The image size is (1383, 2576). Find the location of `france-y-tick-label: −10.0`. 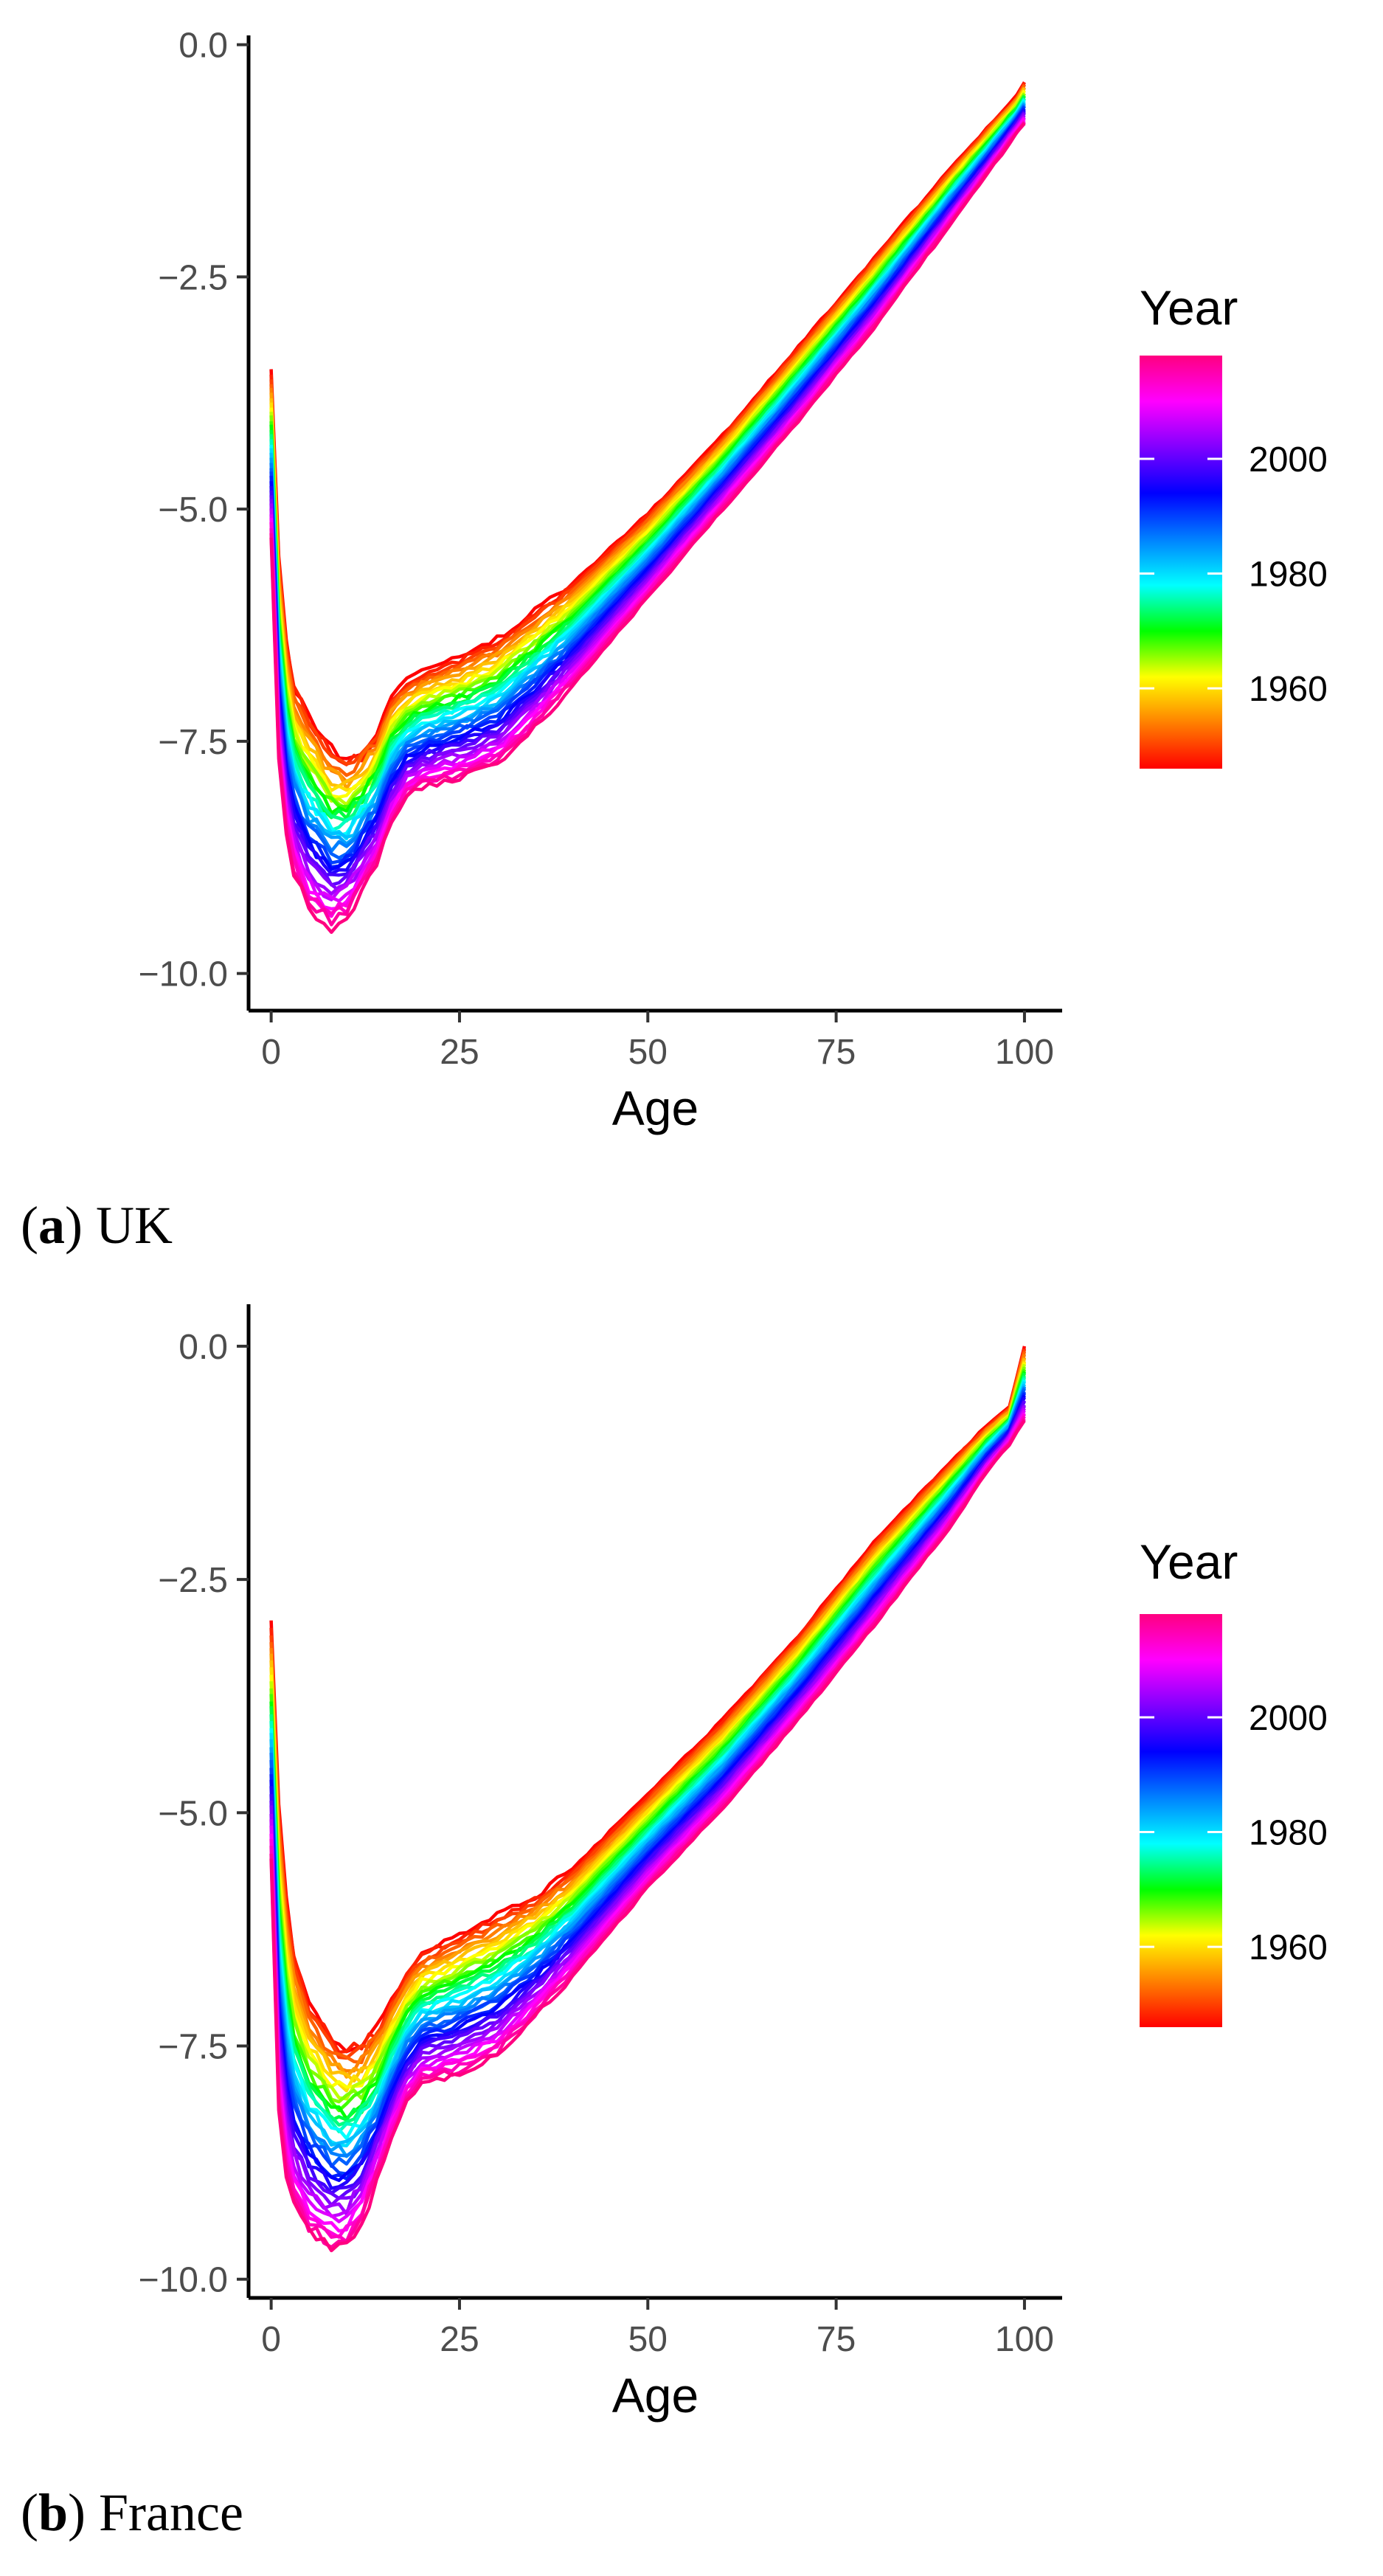

france-y-tick-label: −10.0 is located at coordinates (183, 2281).